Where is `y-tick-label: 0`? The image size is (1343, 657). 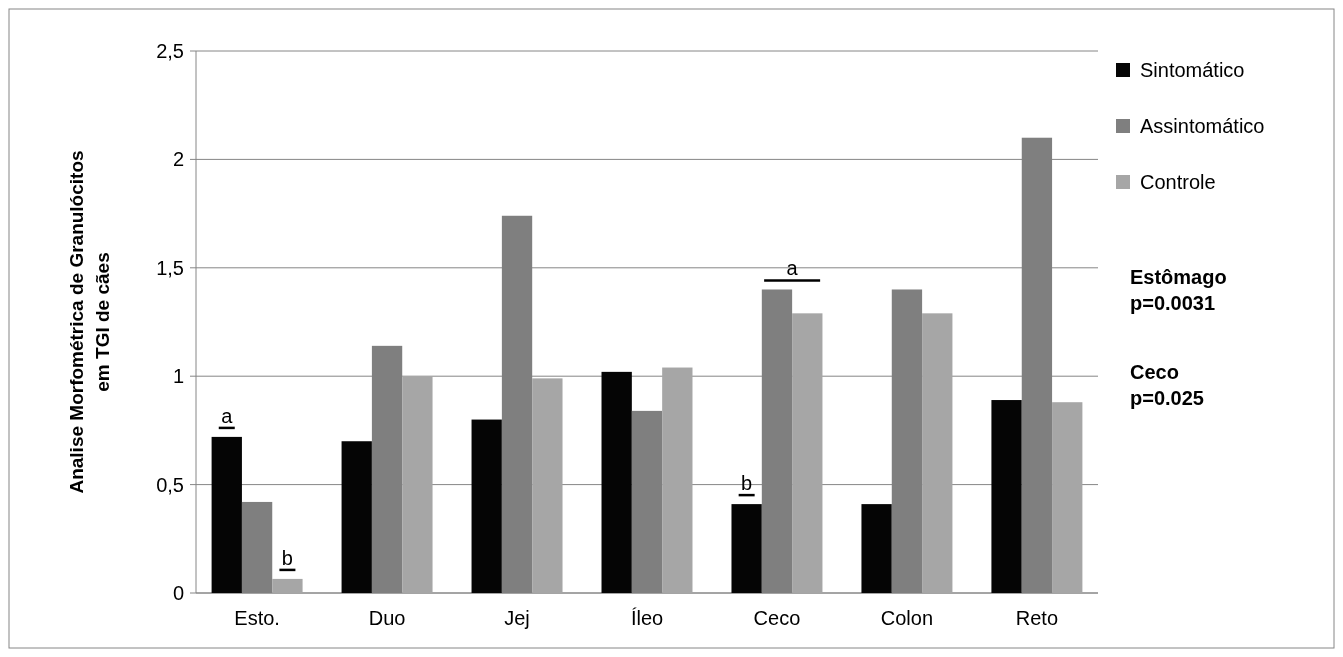 y-tick-label: 0 is located at coordinates (178, 593).